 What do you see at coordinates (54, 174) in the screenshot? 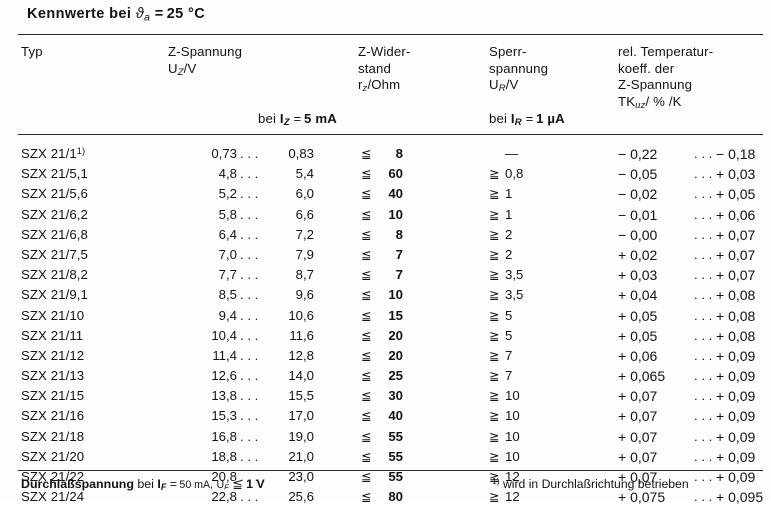
I see `cell-typ: SZX 21/5,1` at bounding box center [54, 174].